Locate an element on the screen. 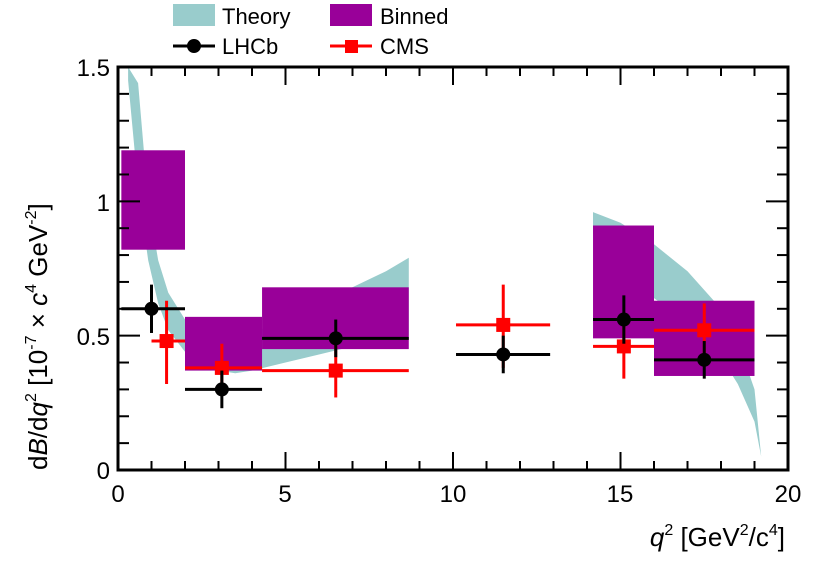 The width and height of the screenshot is (830, 563). legend-binned-label: Binned is located at coordinates (414, 16).